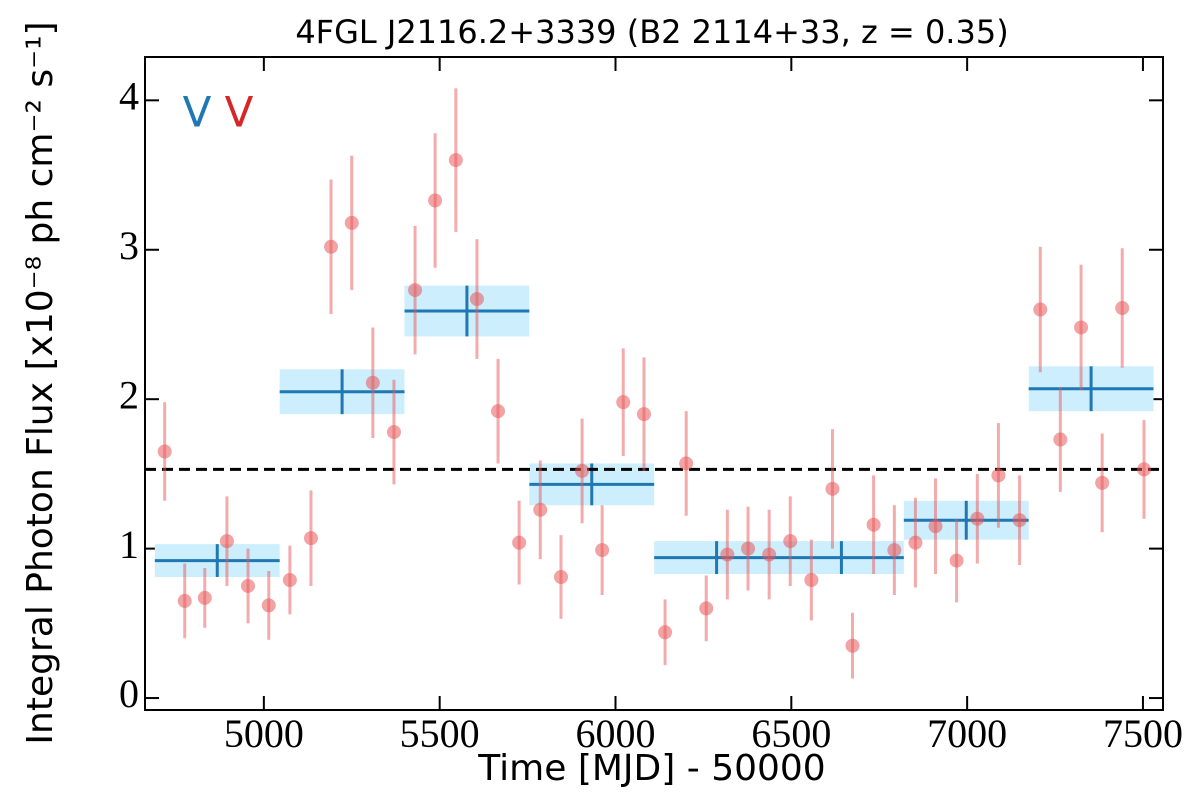 The image size is (1200, 800). I want to click on x-tick-label: 6500, so click(791, 733).